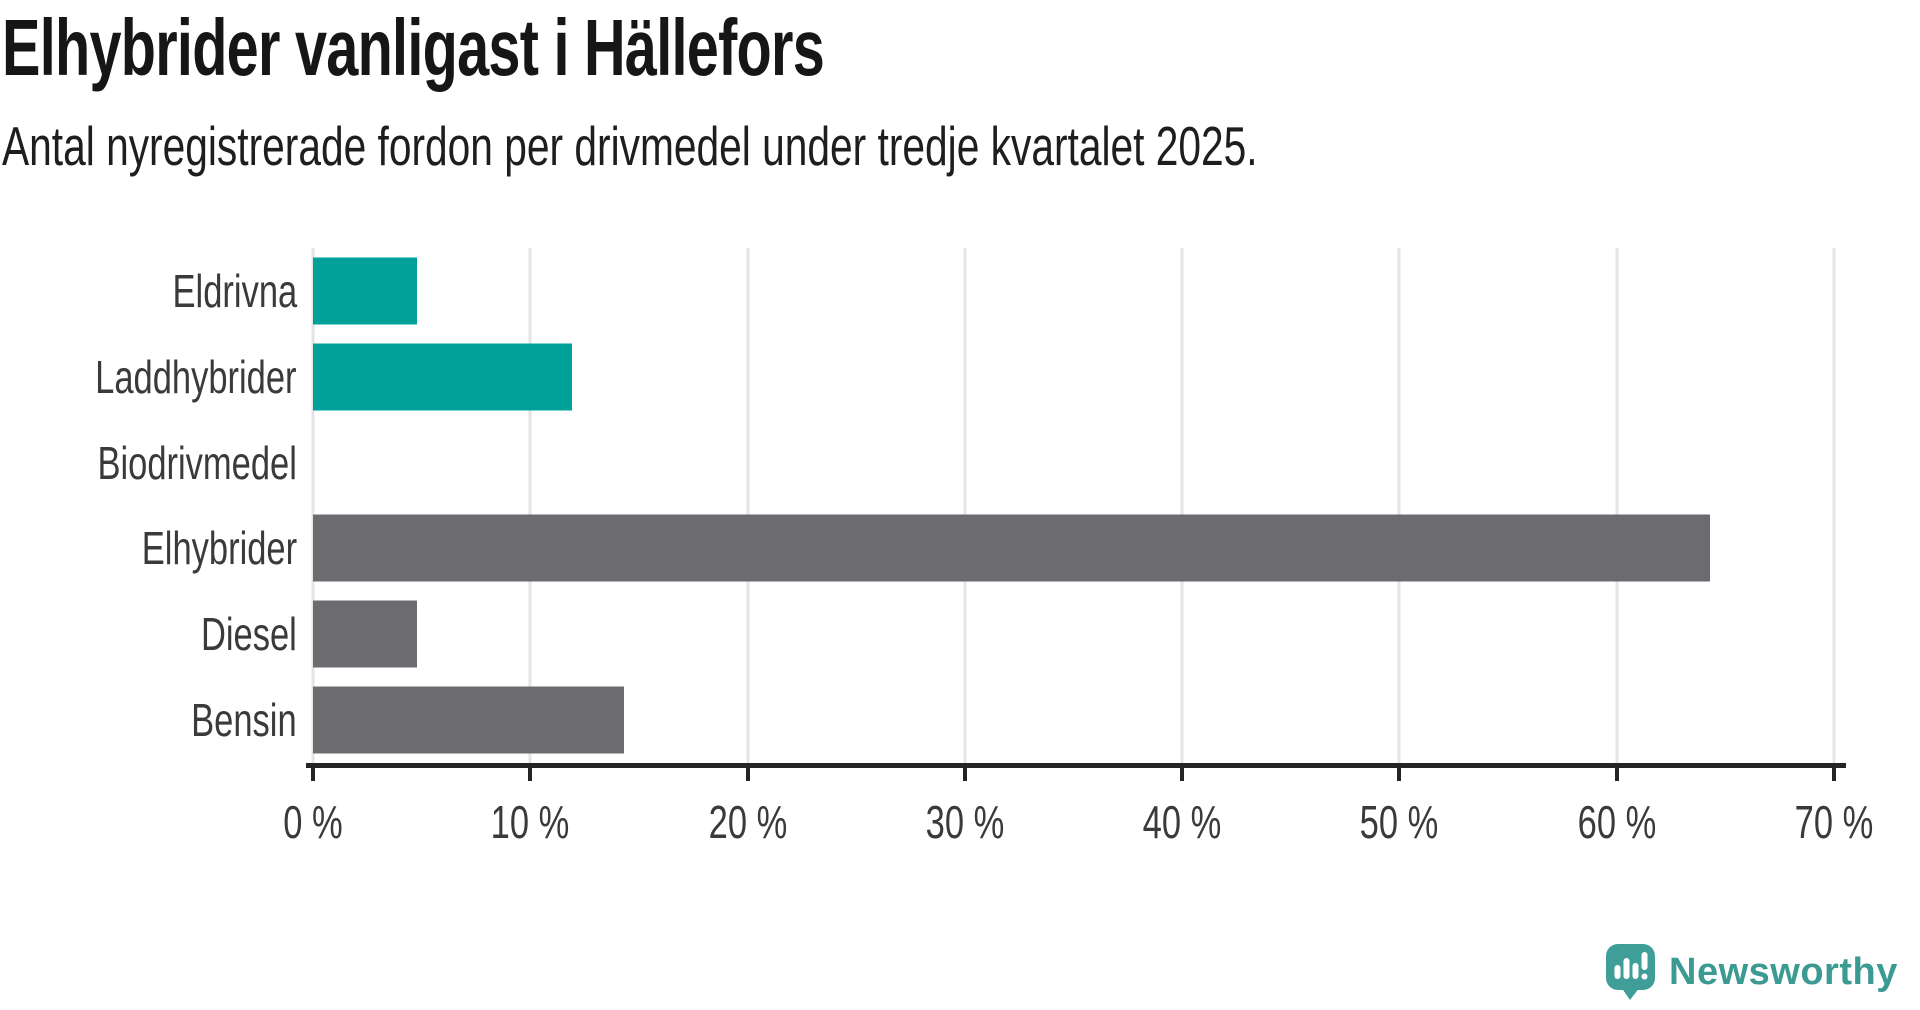 The image size is (1920, 1010). Describe the element at coordinates (249, 634) in the screenshot. I see `category-label-text: Diesel` at that location.